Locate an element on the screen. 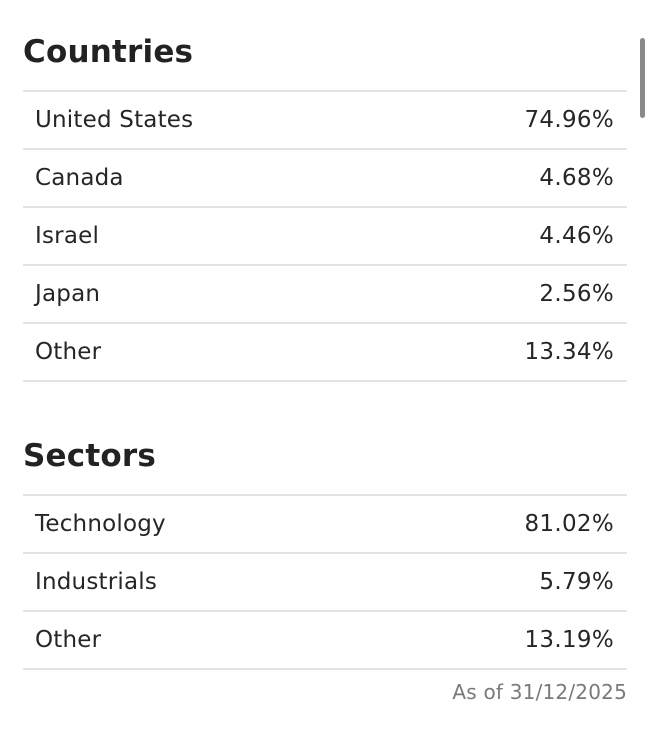  table-row: Japan 2.56% is located at coordinates (325, 295).